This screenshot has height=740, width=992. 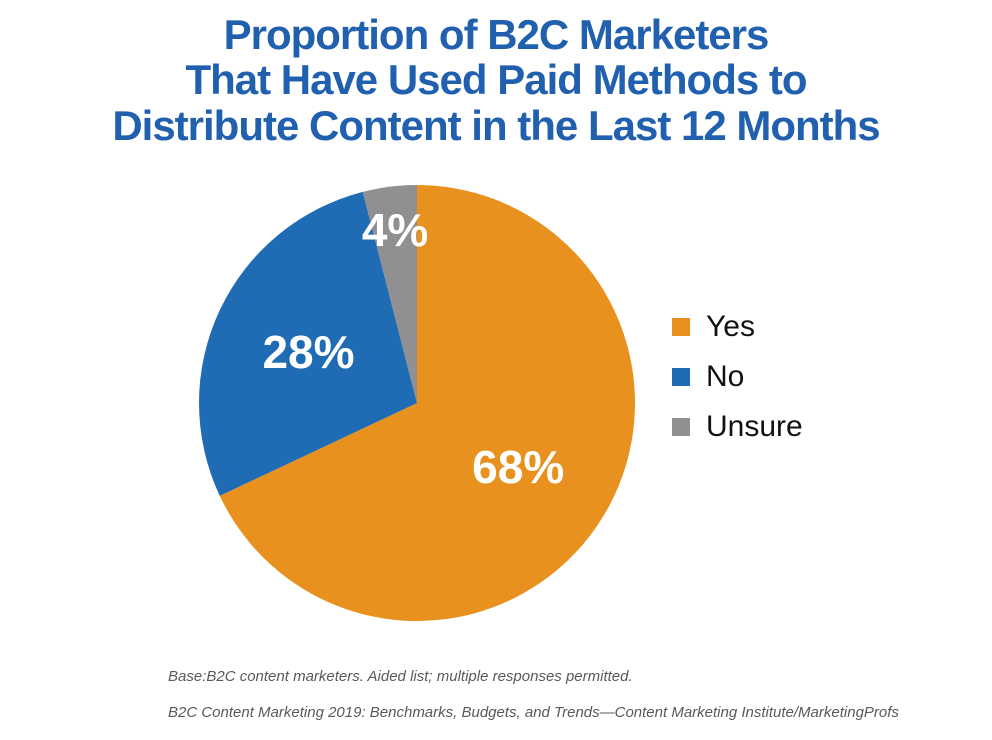 What do you see at coordinates (308, 352) in the screenshot?
I see `pie-data-label-no: 28%` at bounding box center [308, 352].